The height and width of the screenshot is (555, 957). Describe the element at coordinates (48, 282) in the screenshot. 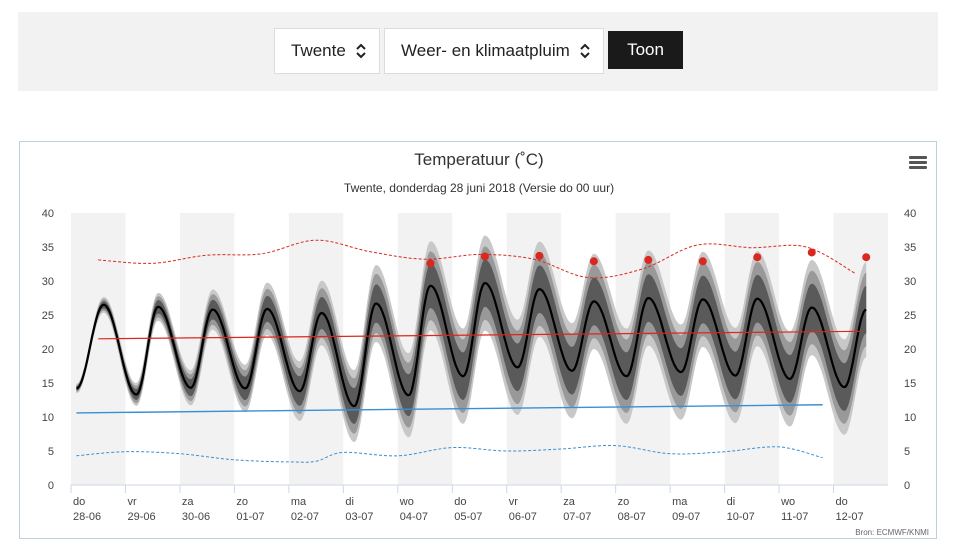

I see `y-tick-label-left: 30` at that location.